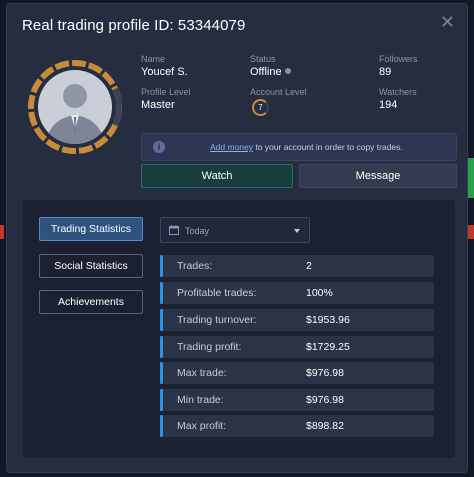 The image size is (474, 477). Describe the element at coordinates (328, 347) in the screenshot. I see `stat-value: $1729.25` at that location.